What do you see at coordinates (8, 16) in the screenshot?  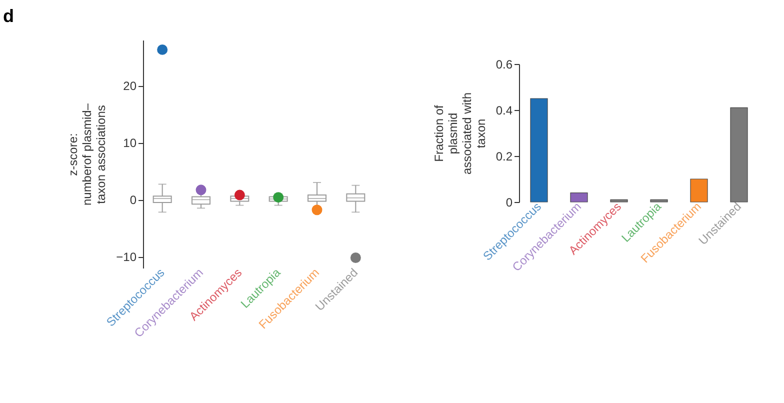 I see `chart-title: d` at bounding box center [8, 16].